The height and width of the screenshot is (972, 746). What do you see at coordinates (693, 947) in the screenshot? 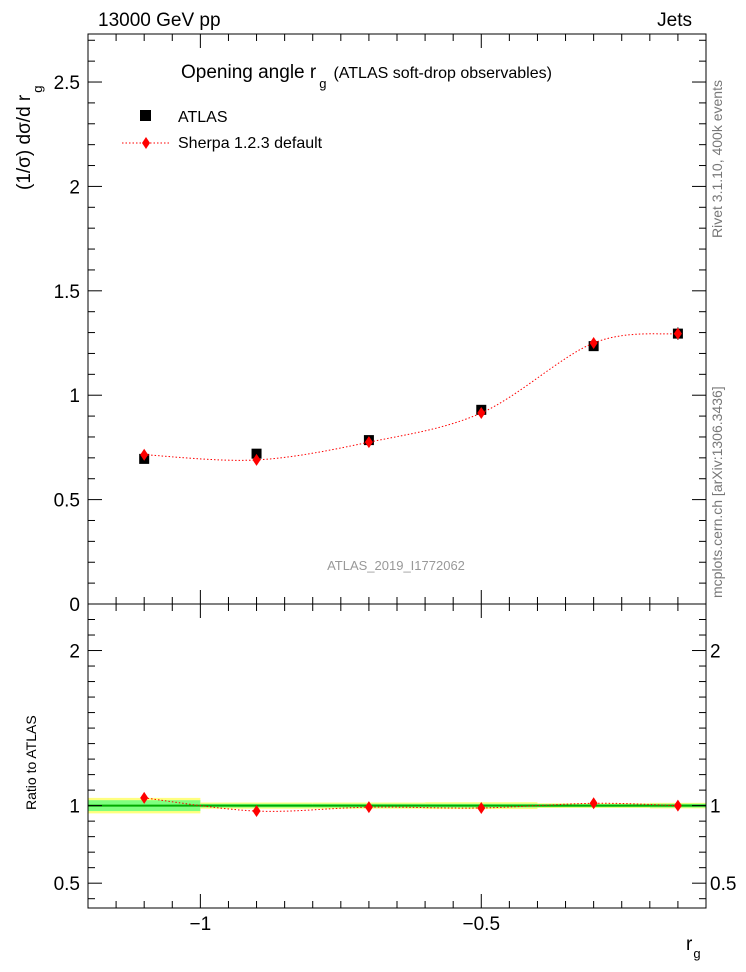
I see `x-axis-label: rg` at bounding box center [693, 947].